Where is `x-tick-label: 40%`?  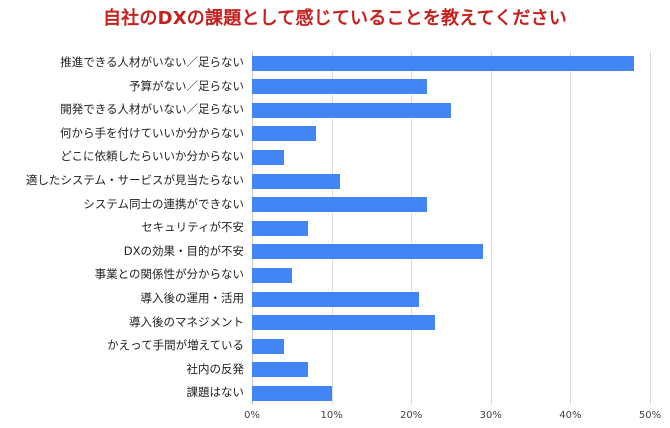
x-tick-label: 40% is located at coordinates (570, 415).